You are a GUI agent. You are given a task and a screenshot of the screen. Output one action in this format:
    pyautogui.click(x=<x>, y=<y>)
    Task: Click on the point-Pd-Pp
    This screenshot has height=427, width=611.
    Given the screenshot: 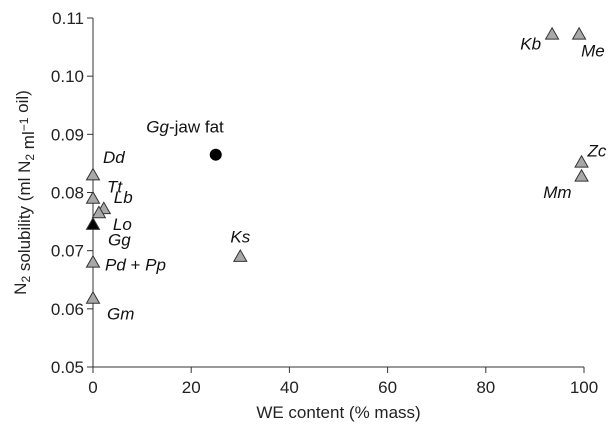 What is the action you would take?
    pyautogui.click(x=93, y=261)
    